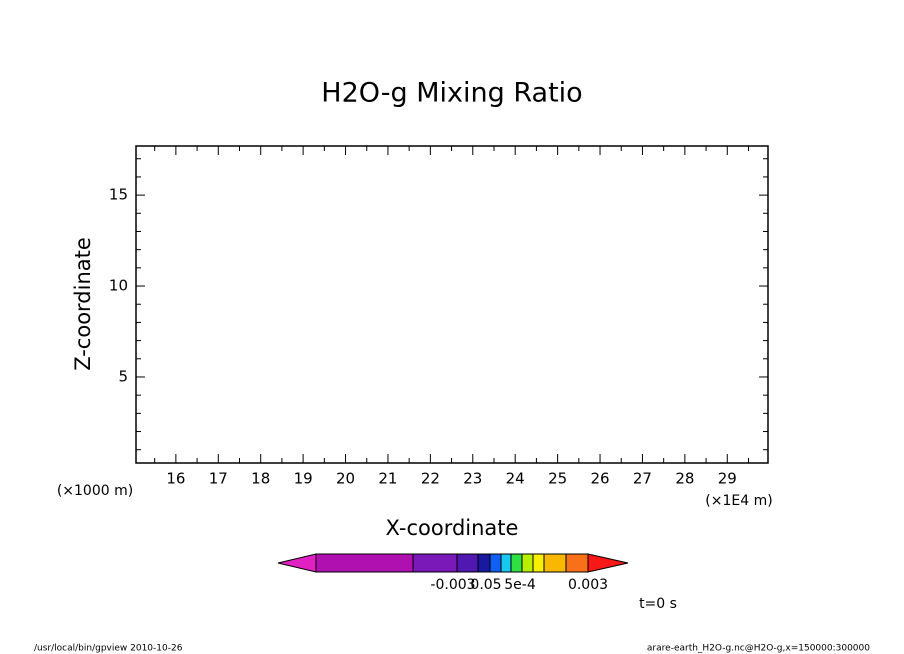  What do you see at coordinates (95, 491) in the screenshot?
I see `y-unit: (×1000 m)` at bounding box center [95, 491].